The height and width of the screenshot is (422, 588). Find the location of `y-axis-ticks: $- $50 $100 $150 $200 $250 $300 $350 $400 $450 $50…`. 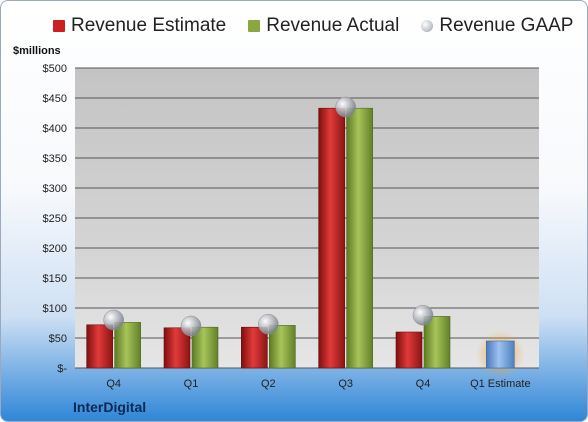

y-axis-ticks: $- $50 $100 $150 $200 $250 $300 $350 $400 $450 $50… is located at coordinates (55, 219).